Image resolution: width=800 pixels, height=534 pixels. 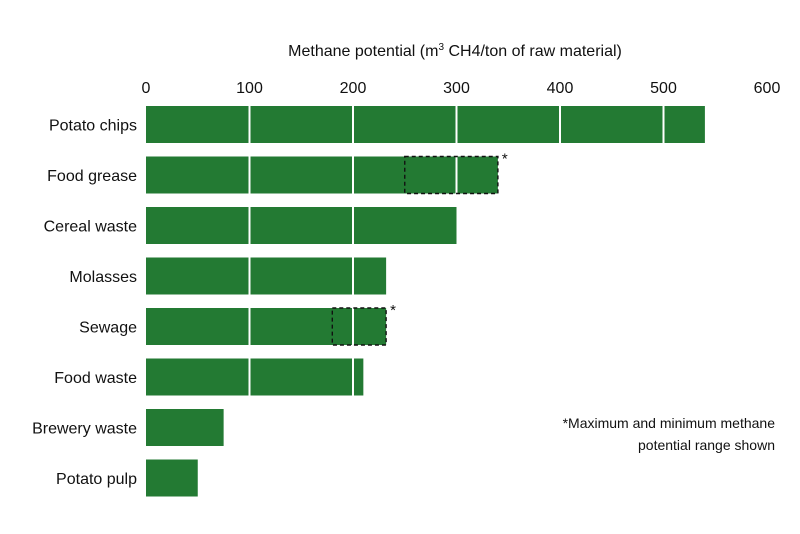 What do you see at coordinates (663, 88) in the screenshot?
I see `x-tick-label: 500` at bounding box center [663, 88].